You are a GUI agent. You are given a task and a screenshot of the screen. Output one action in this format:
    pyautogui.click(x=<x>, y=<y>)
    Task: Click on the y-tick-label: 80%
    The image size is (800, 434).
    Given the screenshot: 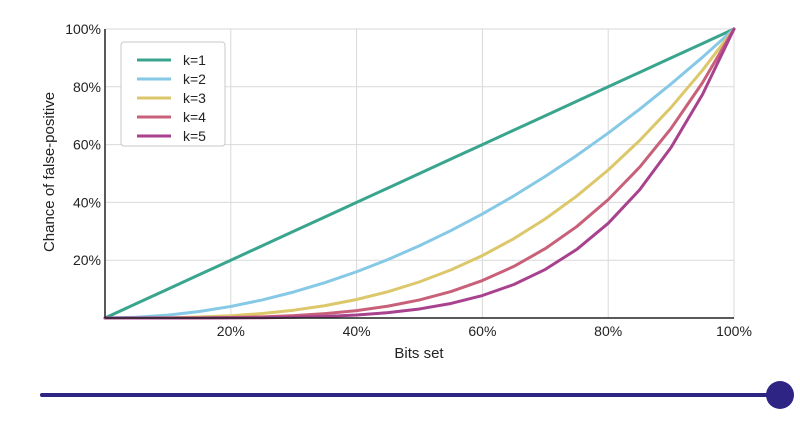 What is the action you would take?
    pyautogui.click(x=87, y=87)
    